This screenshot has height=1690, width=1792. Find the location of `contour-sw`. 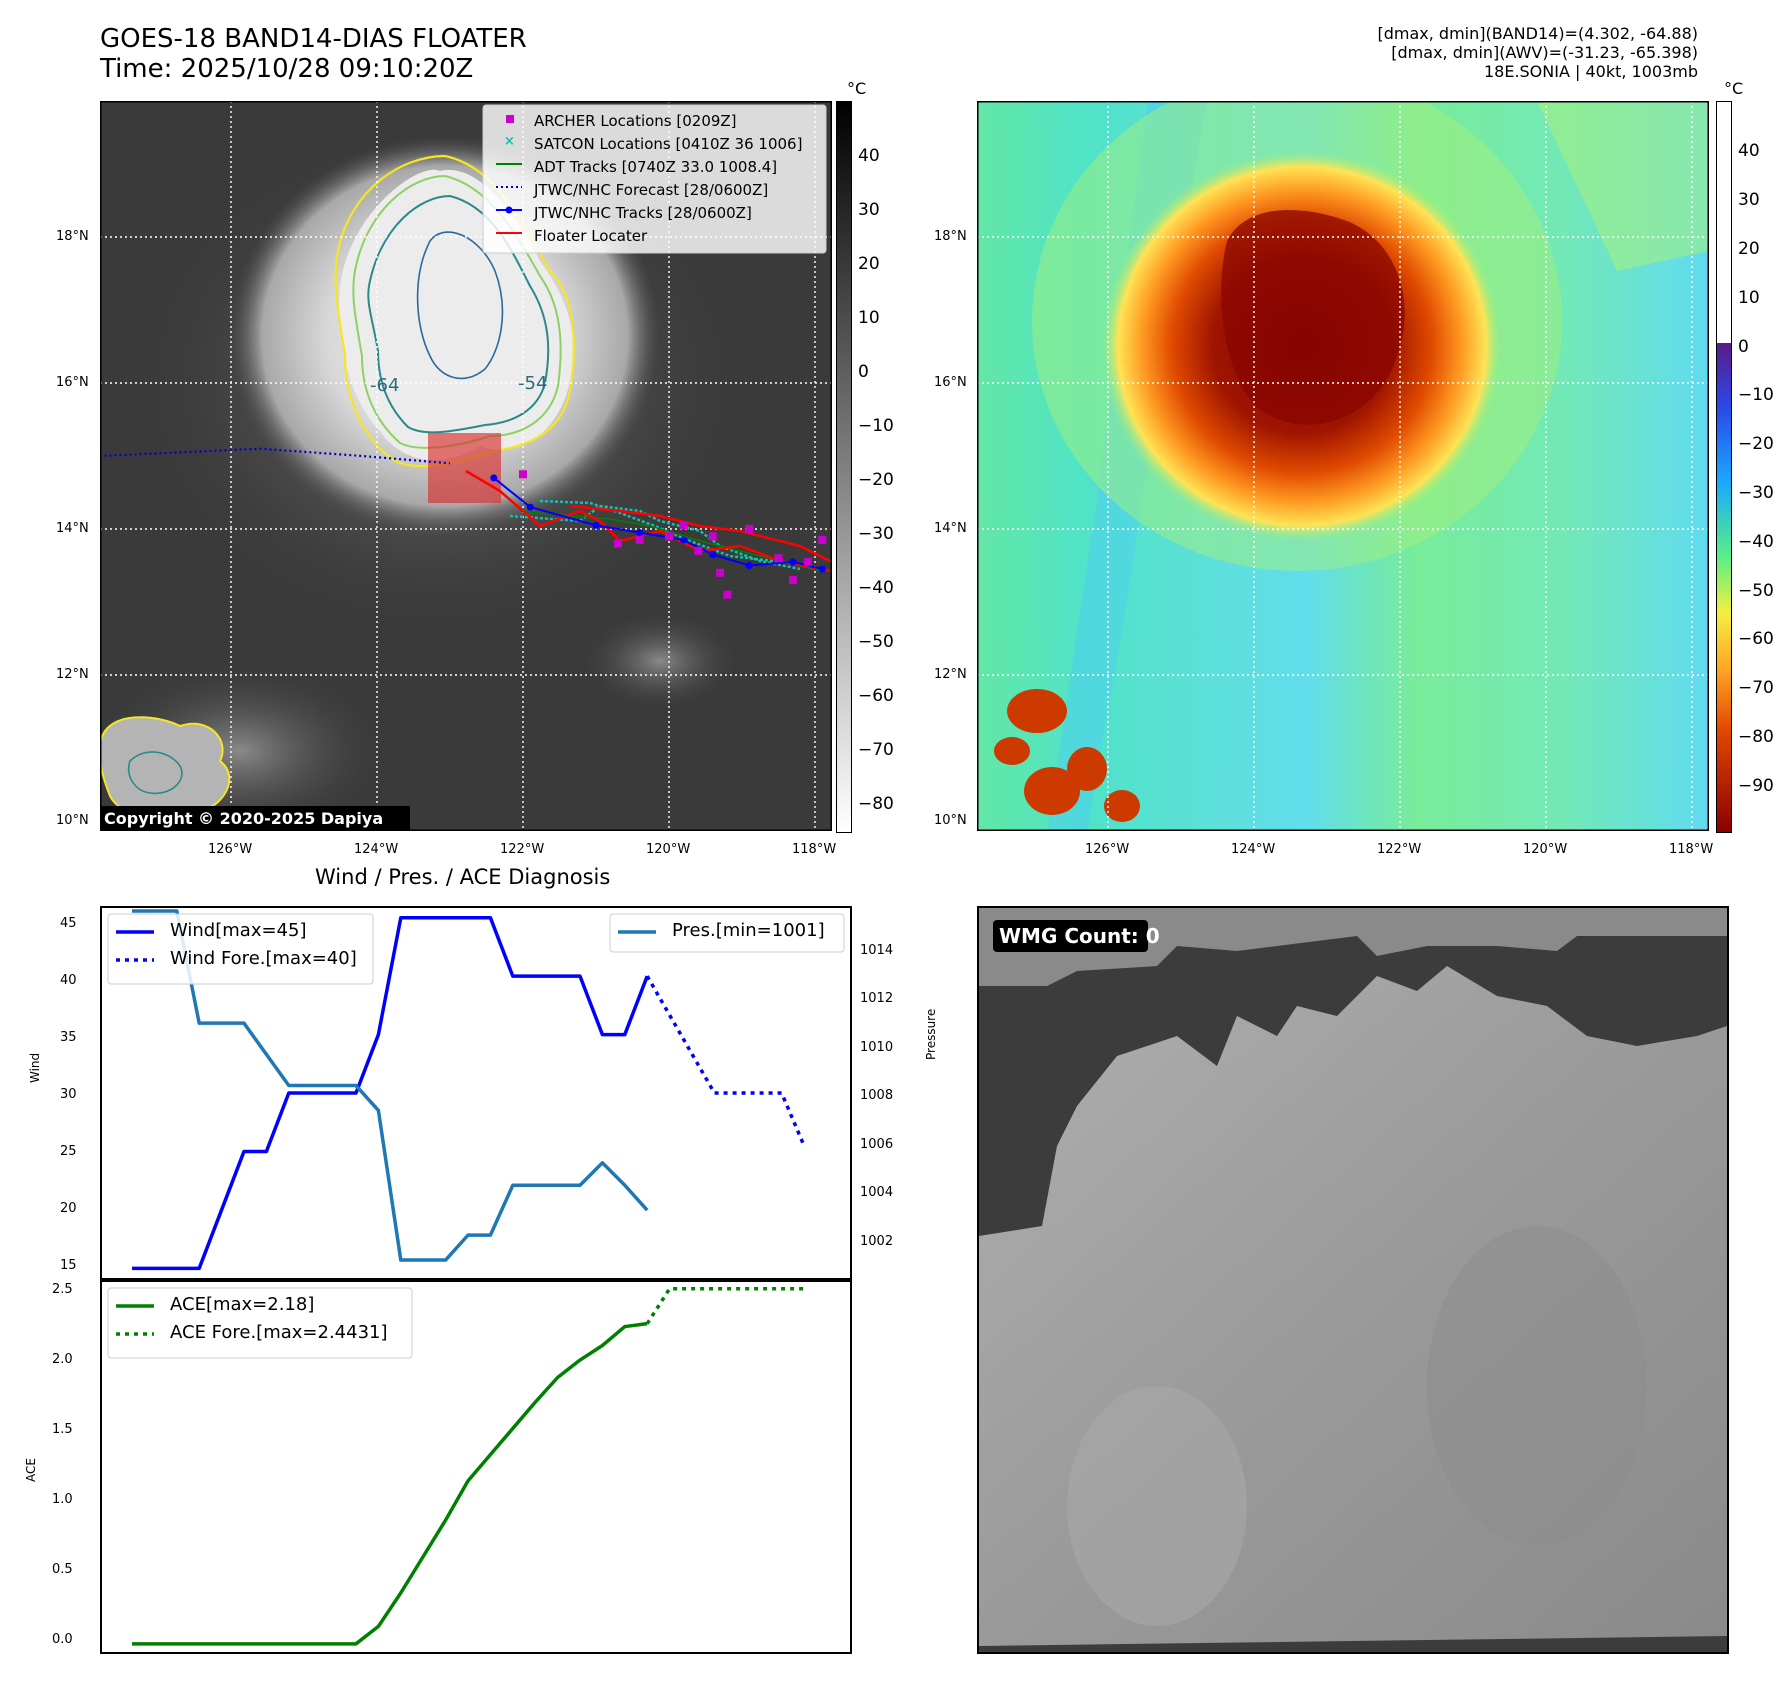

contour-sw is located at coordinates (155, 773).